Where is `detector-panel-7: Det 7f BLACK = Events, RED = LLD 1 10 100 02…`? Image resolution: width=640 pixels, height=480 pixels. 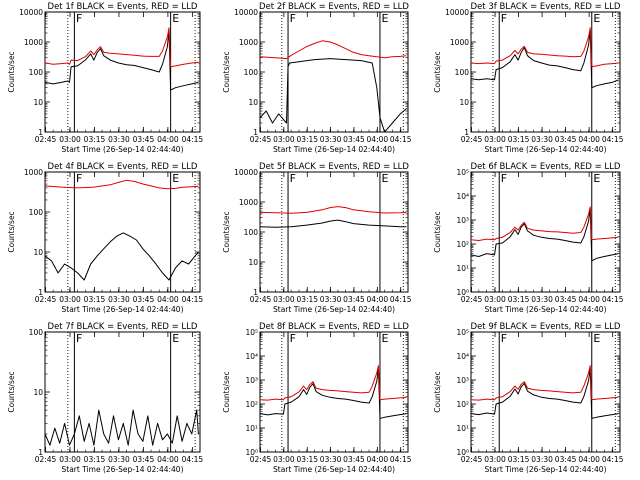
detector-panel-7: Det 7f BLACK = Events, RED = LLD 1 10 100 02… is located at coordinates (105, 398).